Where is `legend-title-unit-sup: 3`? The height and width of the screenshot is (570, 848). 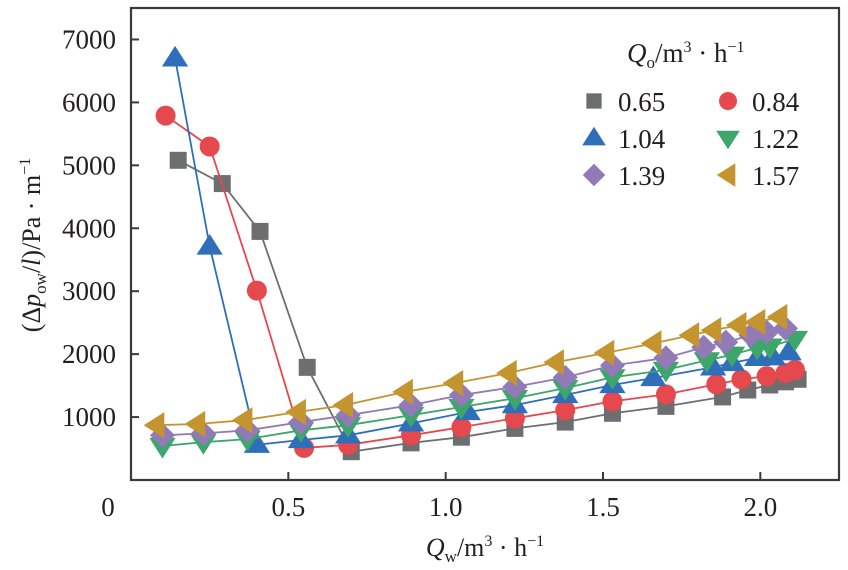 legend-title-unit-sup: 3 is located at coordinates (688, 47).